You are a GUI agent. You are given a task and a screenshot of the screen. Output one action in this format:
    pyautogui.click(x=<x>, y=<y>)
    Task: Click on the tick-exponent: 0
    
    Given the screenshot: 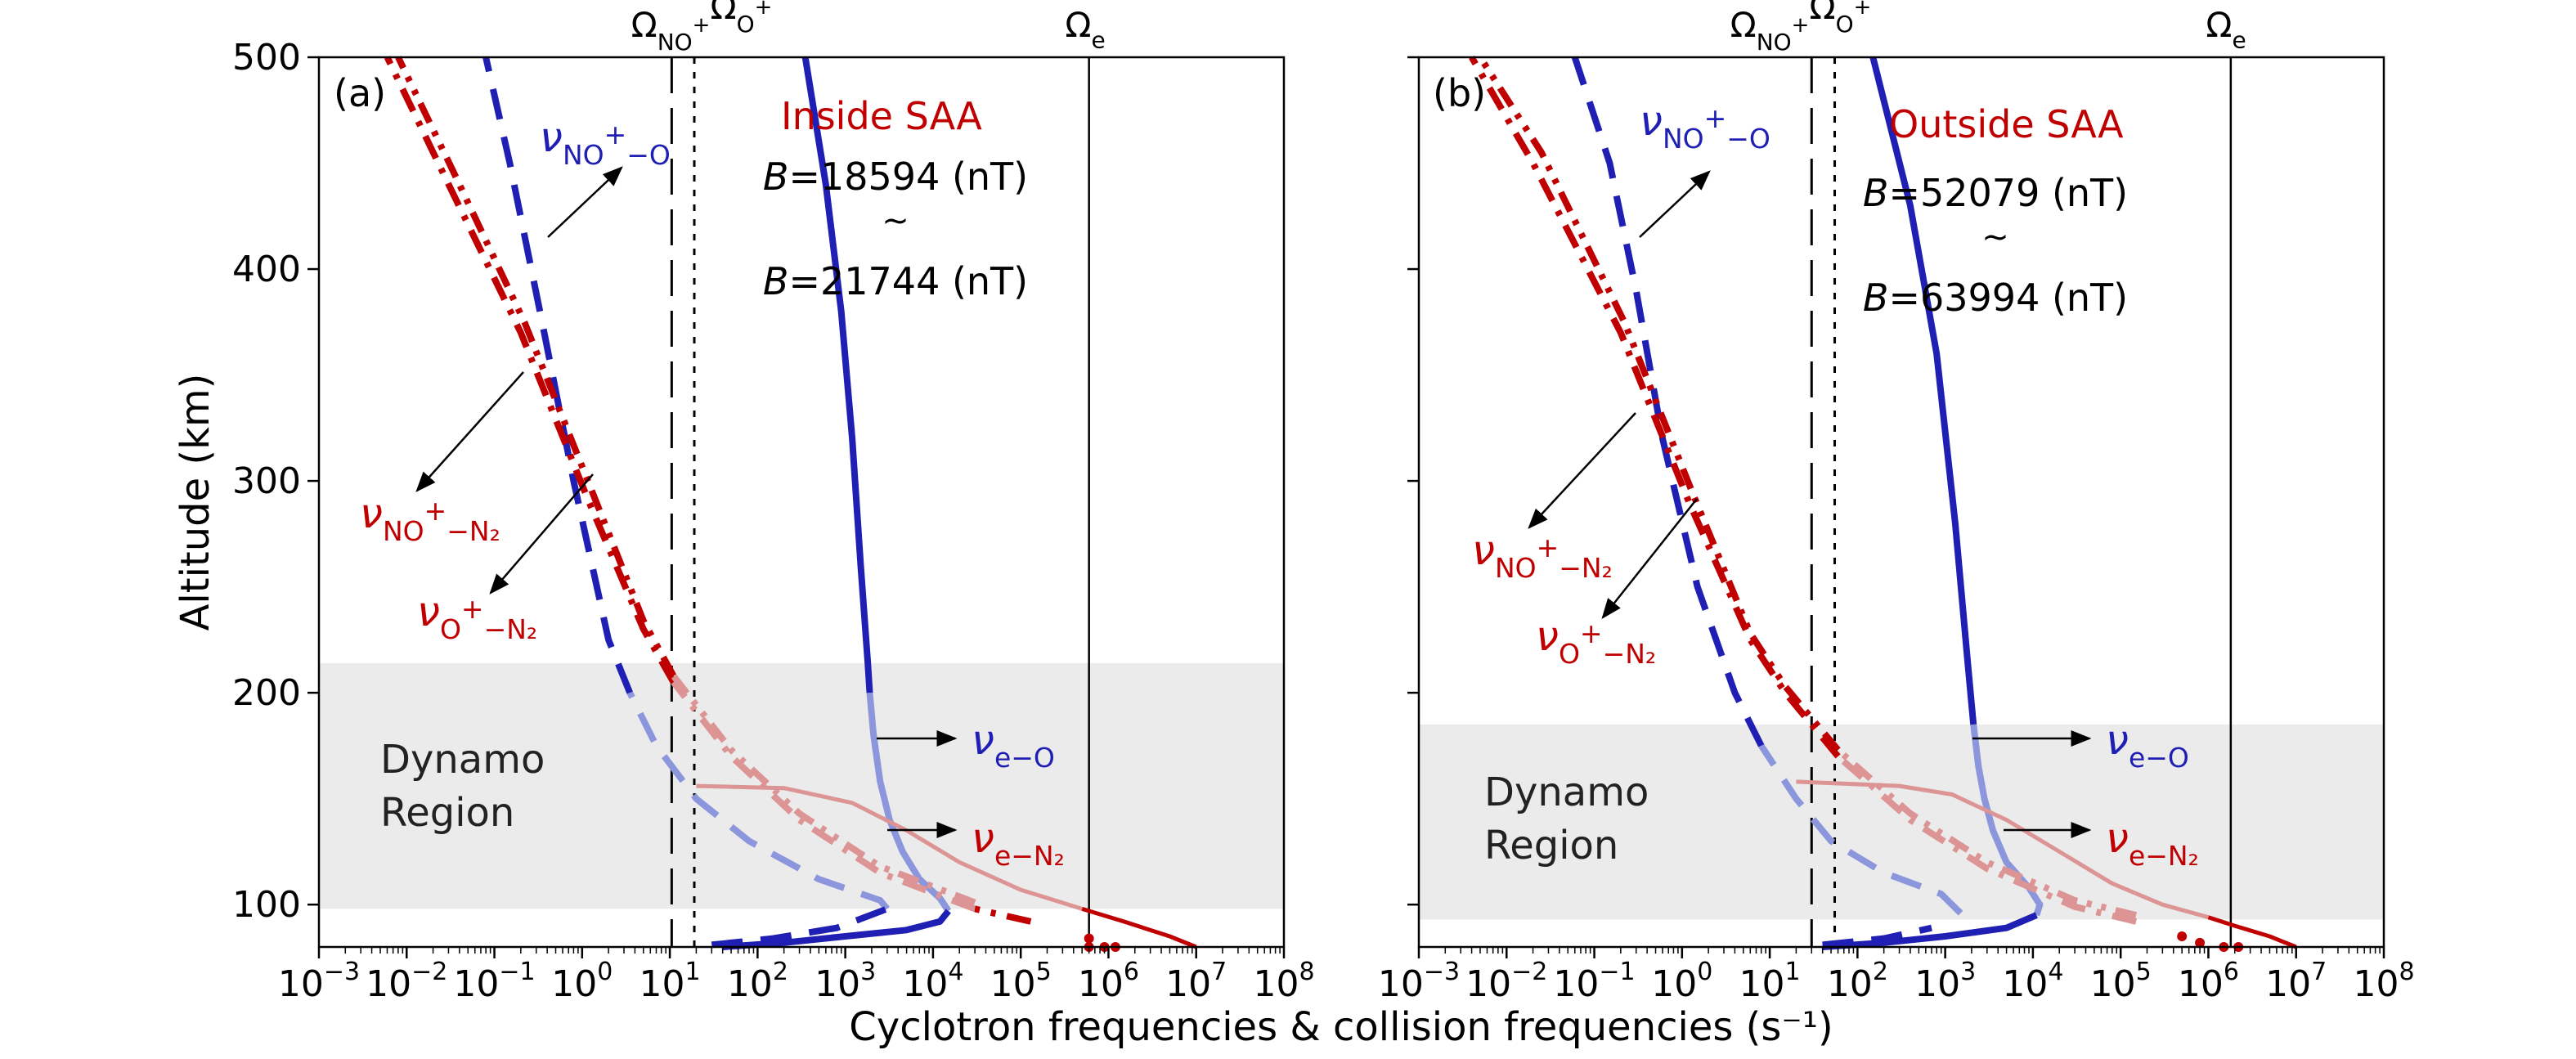 What is the action you would take?
    pyautogui.click(x=1705, y=972)
    